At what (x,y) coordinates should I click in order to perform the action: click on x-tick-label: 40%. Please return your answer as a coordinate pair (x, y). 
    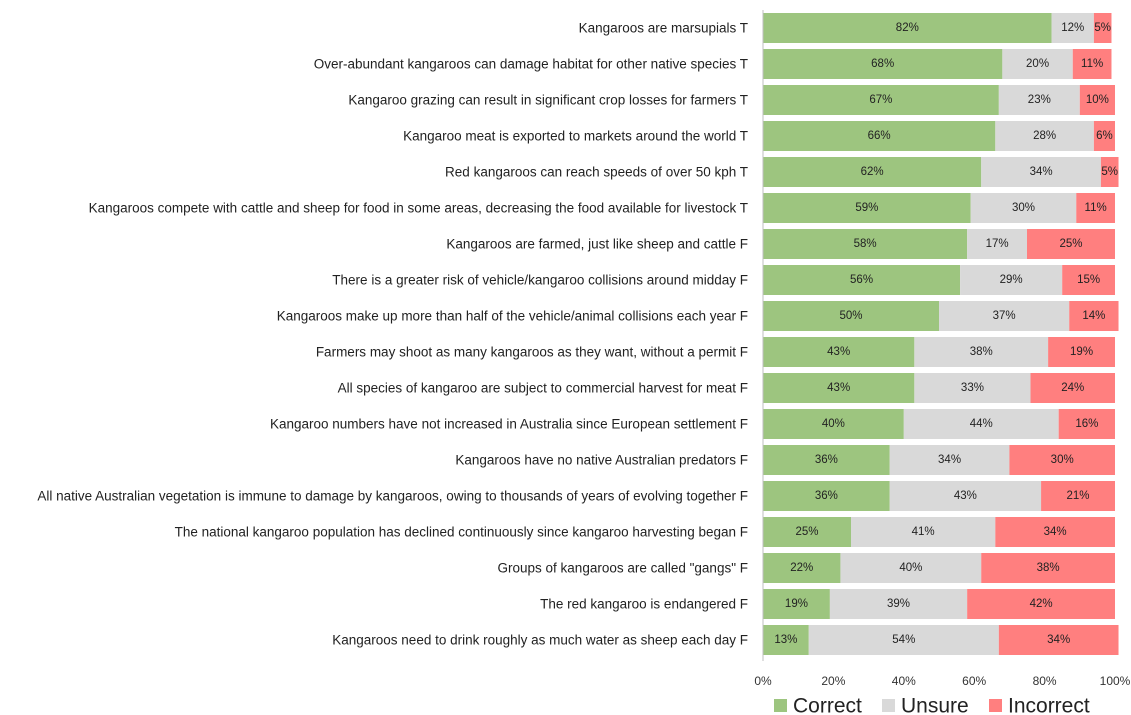
    Looking at the image, I should click on (904, 681).